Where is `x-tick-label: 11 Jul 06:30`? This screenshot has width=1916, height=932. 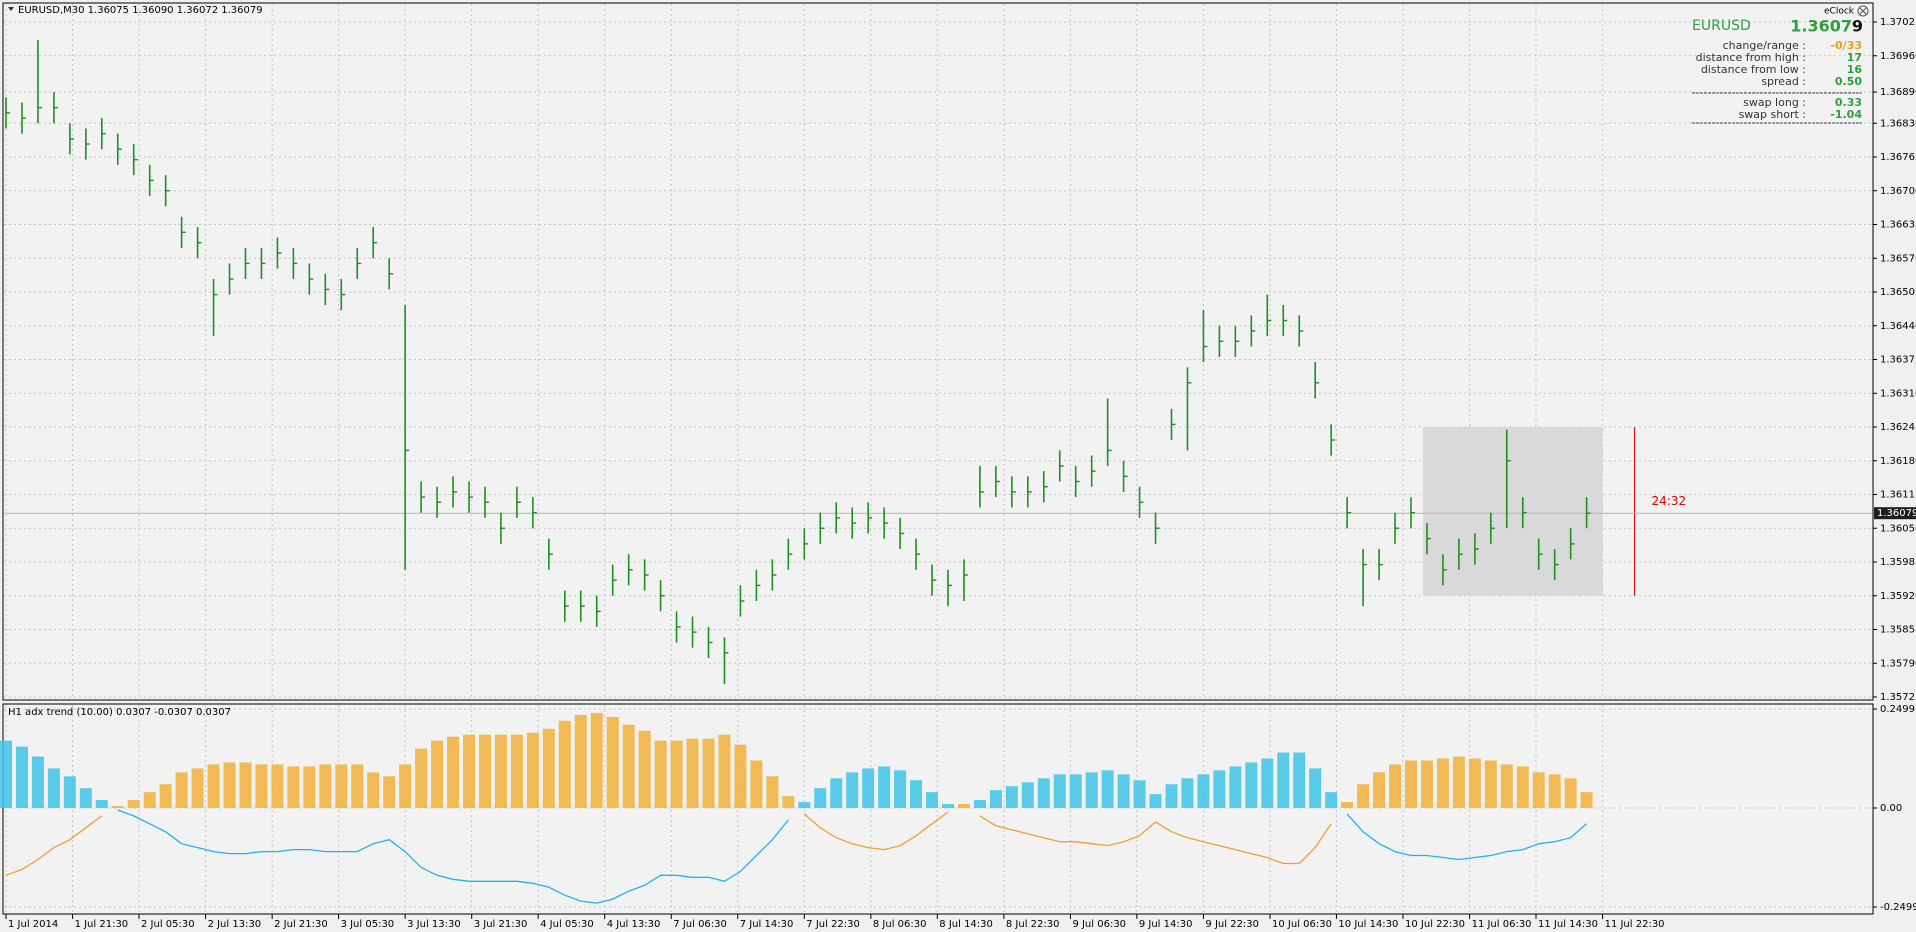 x-tick-label: 11 Jul 06:30 is located at coordinates (1502, 924).